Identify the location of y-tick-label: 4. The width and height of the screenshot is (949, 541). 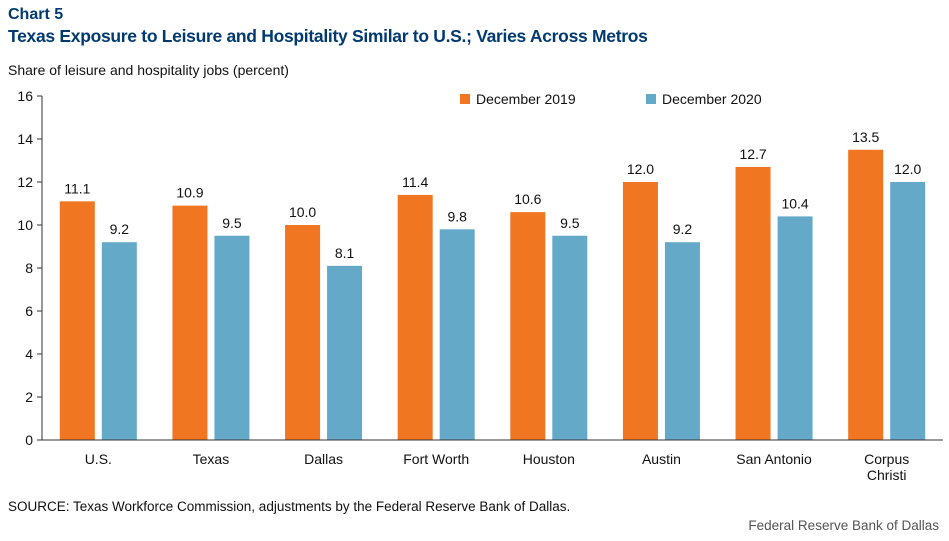
(29, 354).